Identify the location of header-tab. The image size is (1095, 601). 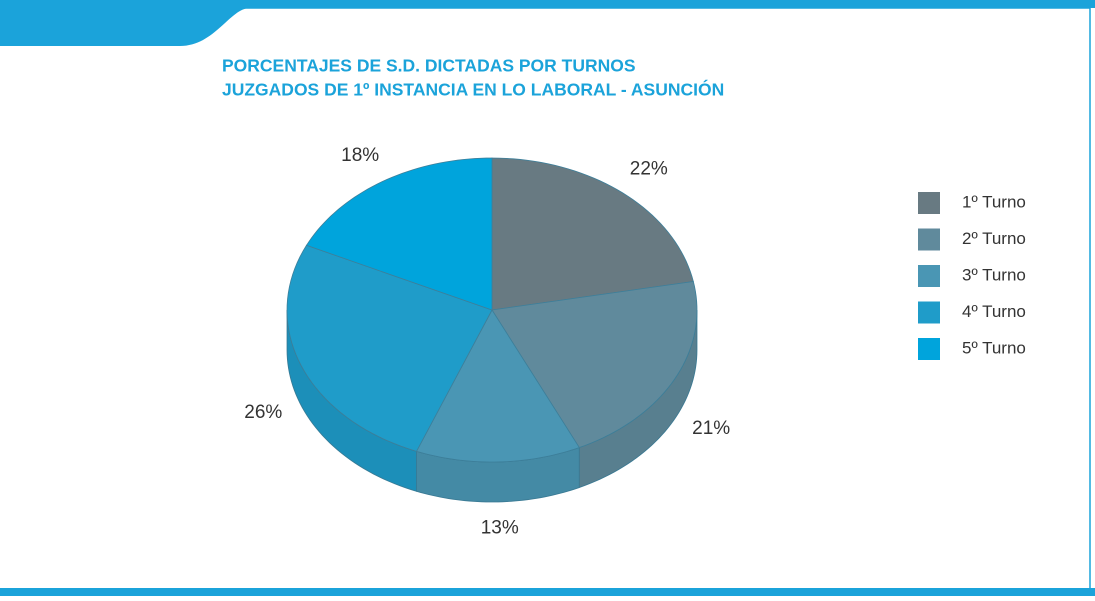
(547, 23).